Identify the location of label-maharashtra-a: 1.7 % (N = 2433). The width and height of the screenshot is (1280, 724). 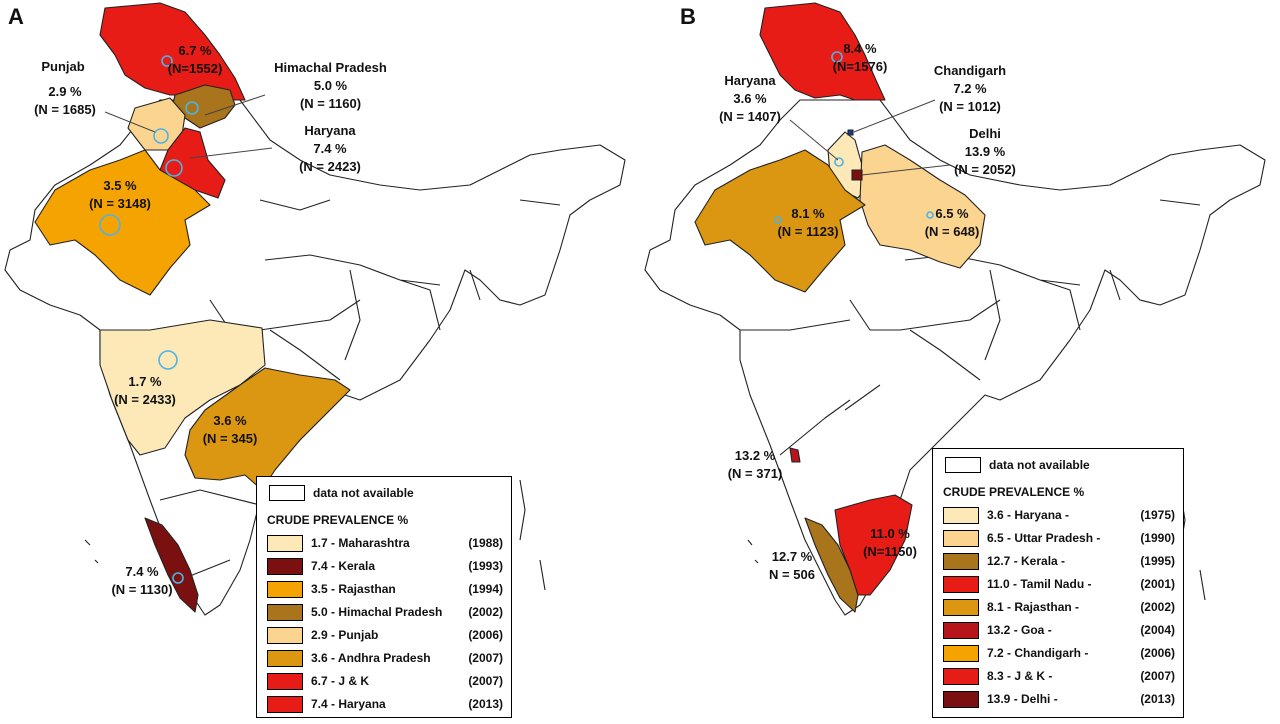
(145, 390).